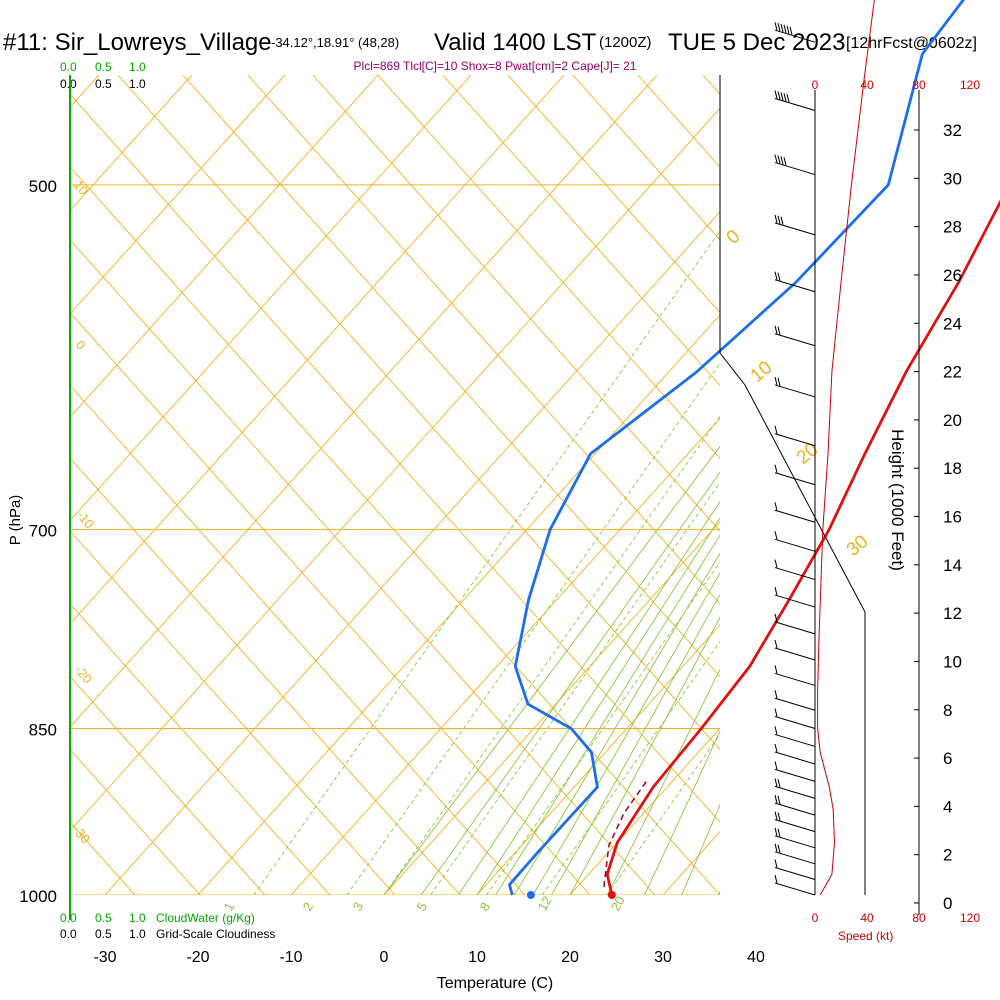 Image resolution: width=1000 pixels, height=1000 pixels. I want to click on height-tick-label: 18, so click(952, 468).